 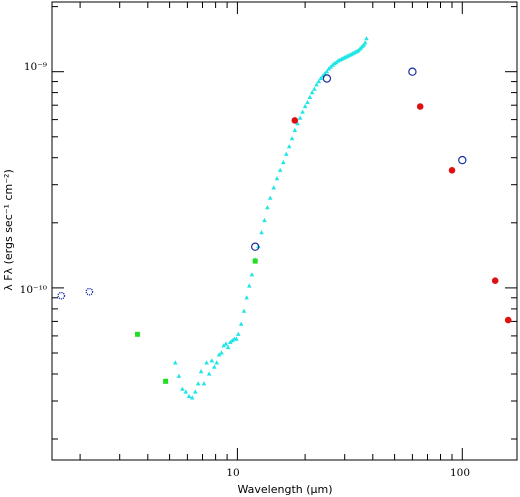 I want to click on x-tick-label-10: 10, so click(x=232, y=473).